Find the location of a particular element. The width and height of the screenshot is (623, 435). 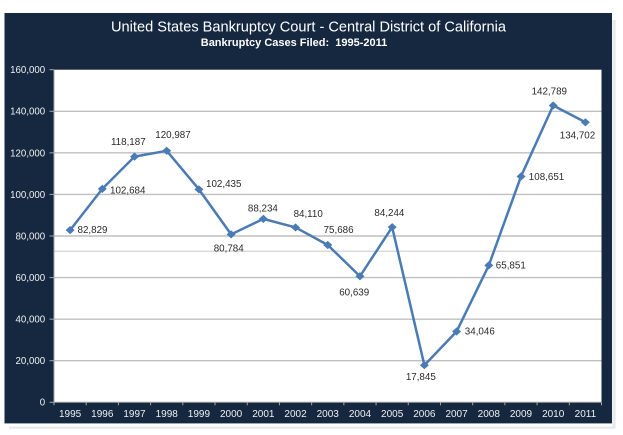

svg-text: 34,046 is located at coordinates (480, 332).